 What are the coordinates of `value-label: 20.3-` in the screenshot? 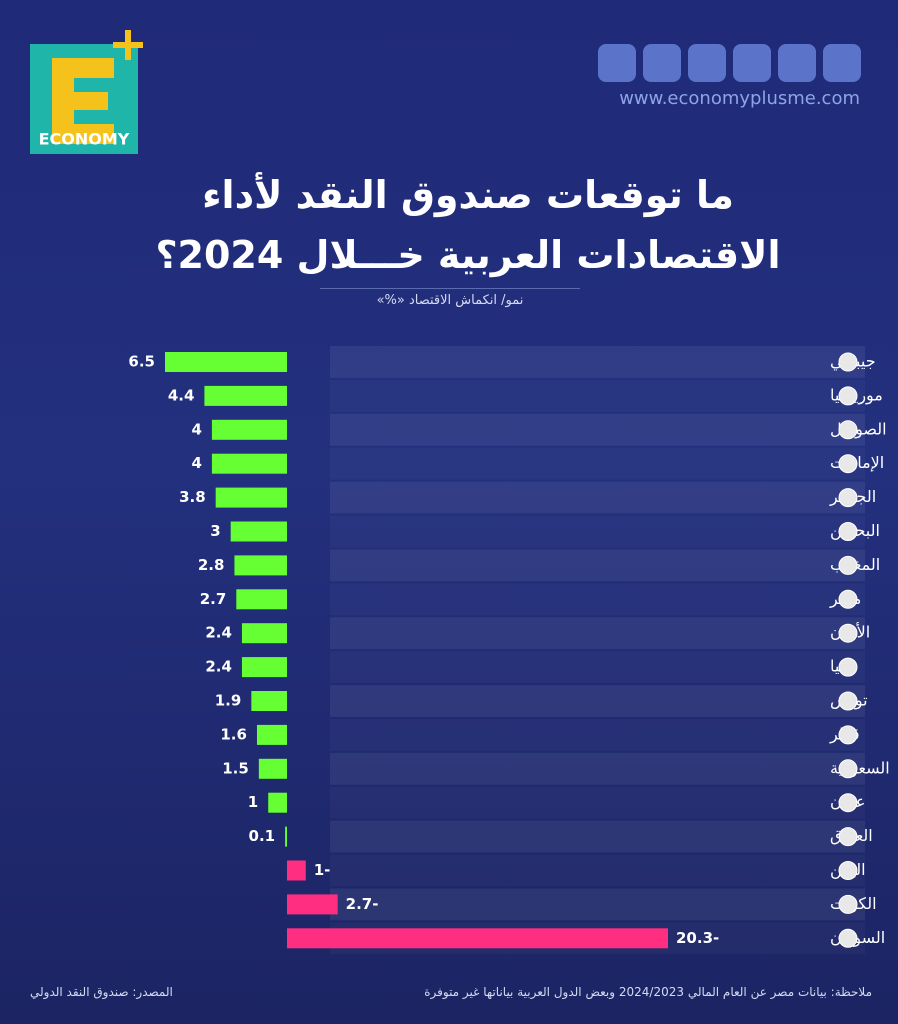 It's located at (697, 938).